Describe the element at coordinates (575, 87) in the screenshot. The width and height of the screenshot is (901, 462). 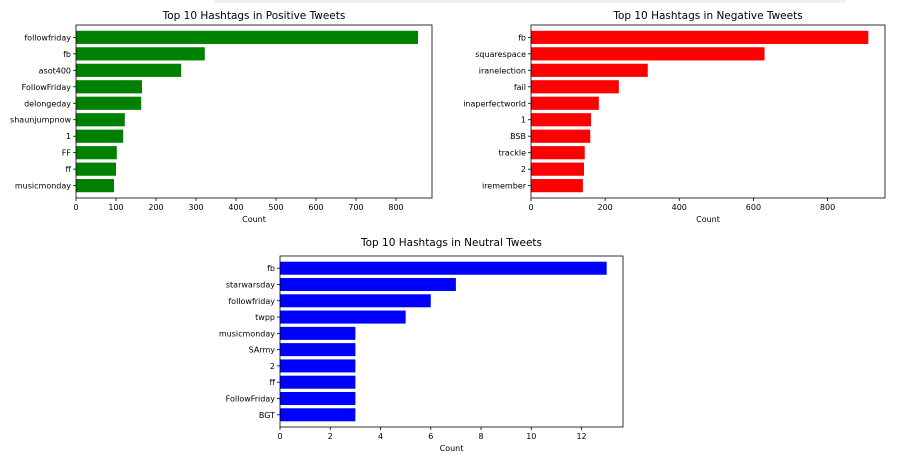
I see `bar-fail` at that location.